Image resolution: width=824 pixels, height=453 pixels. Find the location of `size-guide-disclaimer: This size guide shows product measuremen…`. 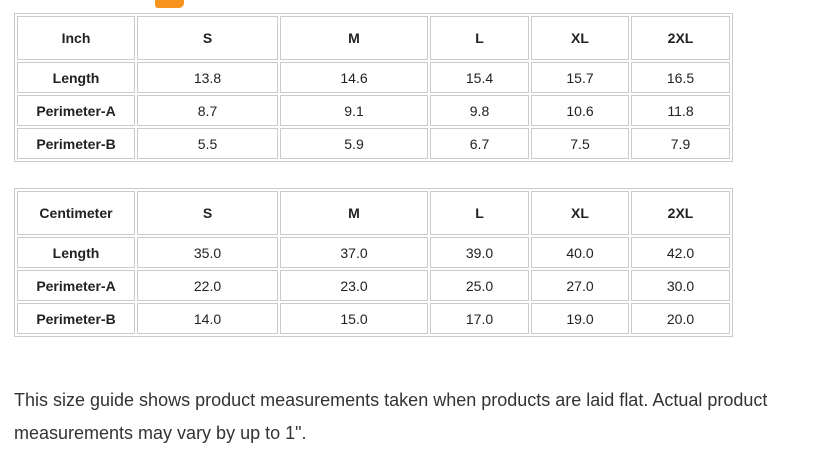

size-guide-disclaimer: This size guide shows product measuremen… is located at coordinates (419, 417).